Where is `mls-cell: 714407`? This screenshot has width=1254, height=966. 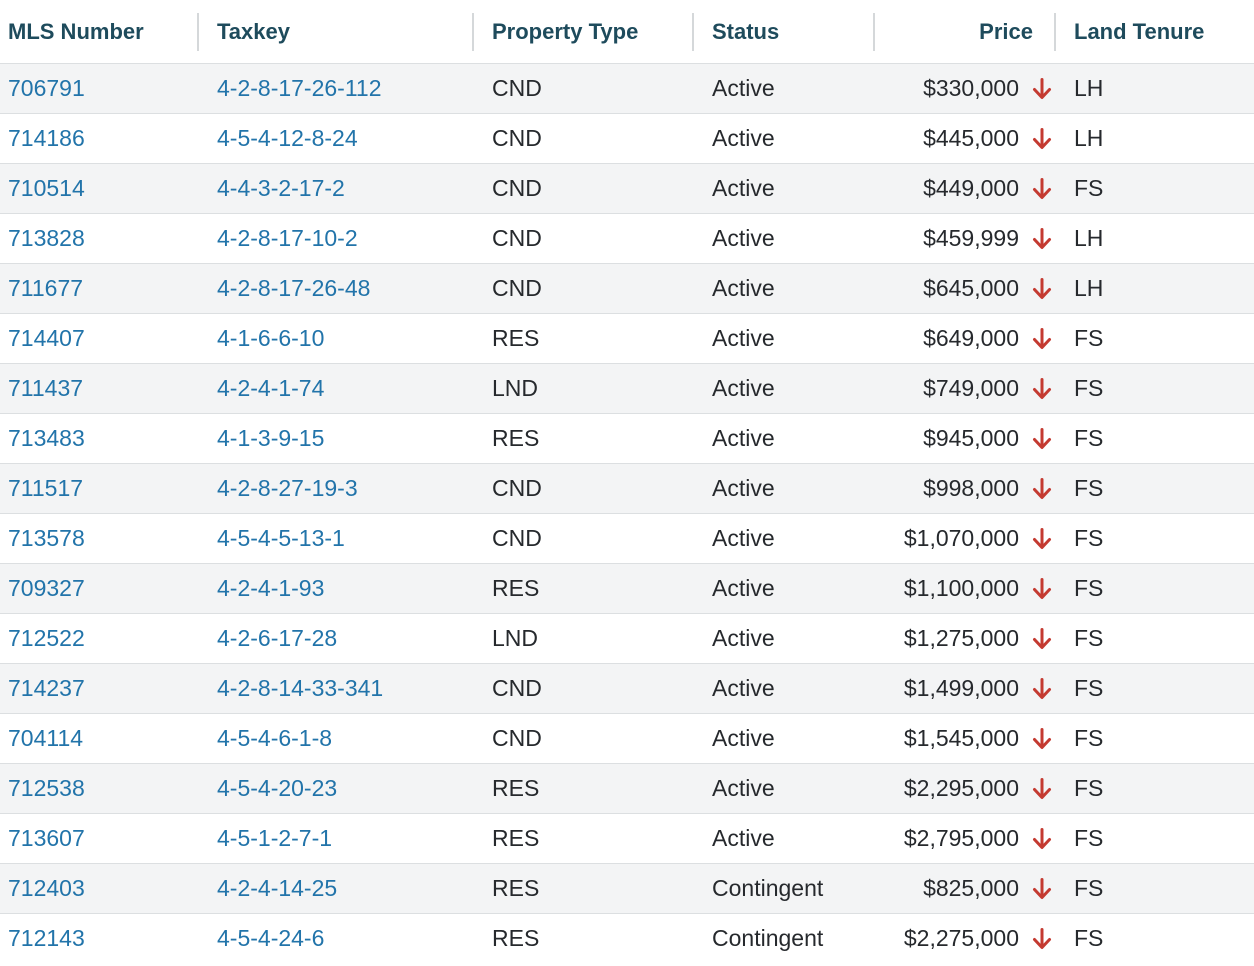 mls-cell: 714407 is located at coordinates (98, 338).